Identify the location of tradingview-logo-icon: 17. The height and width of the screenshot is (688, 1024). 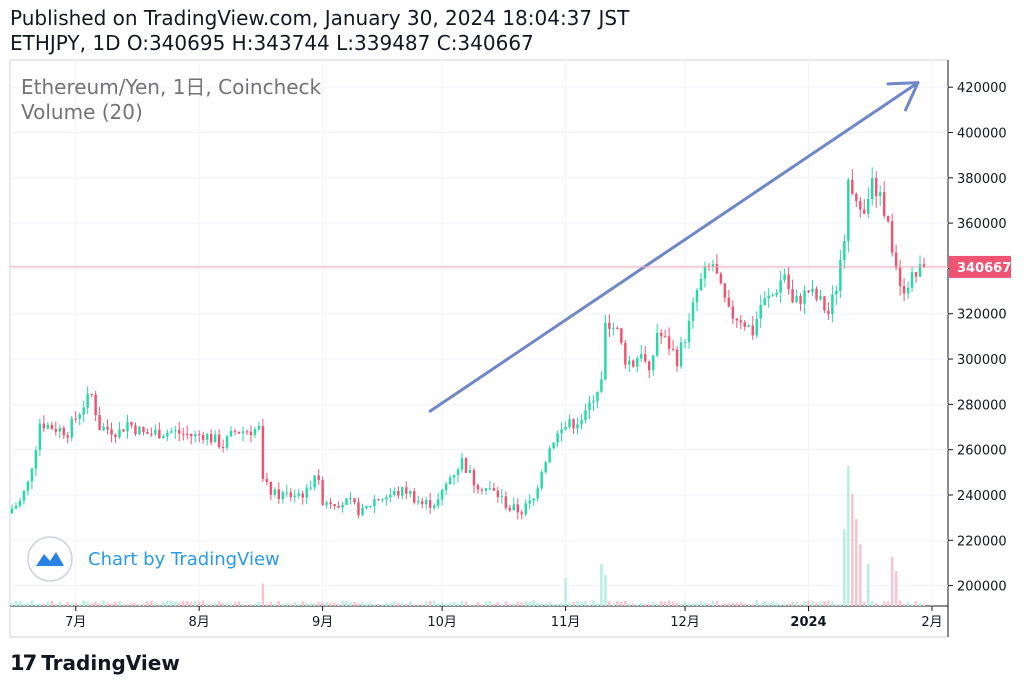
(23, 663).